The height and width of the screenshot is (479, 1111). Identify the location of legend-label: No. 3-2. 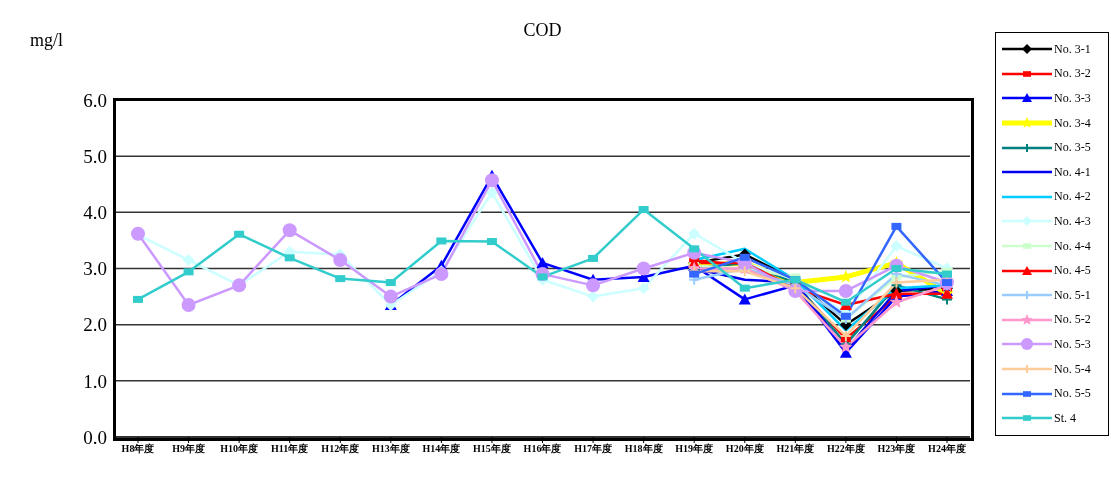
(1072, 74).